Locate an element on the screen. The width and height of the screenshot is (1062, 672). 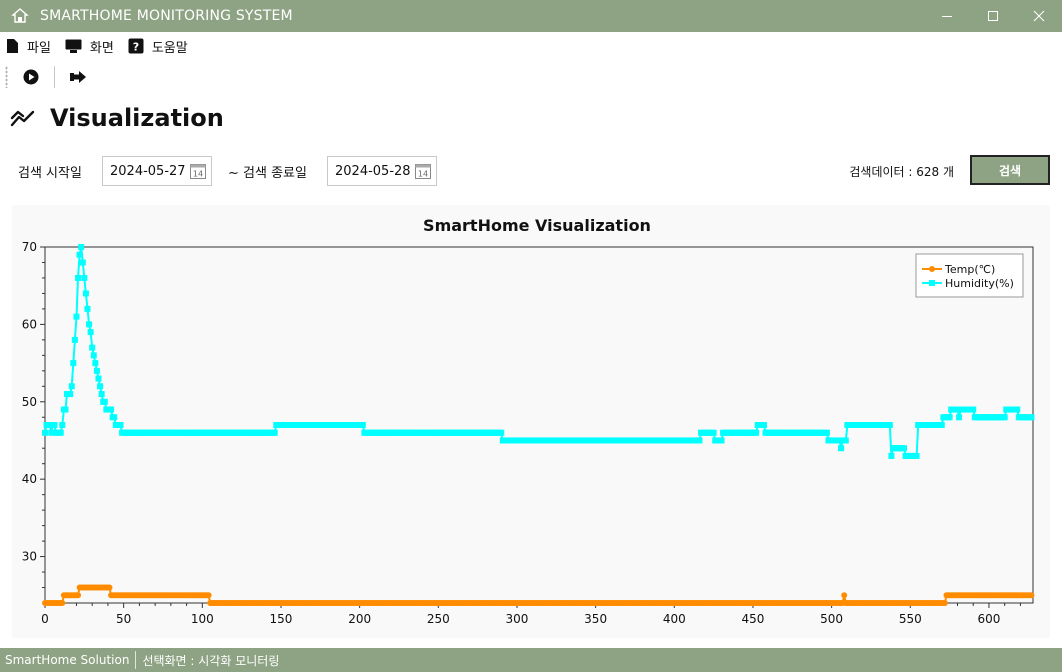
minimize-button is located at coordinates (947, 16).